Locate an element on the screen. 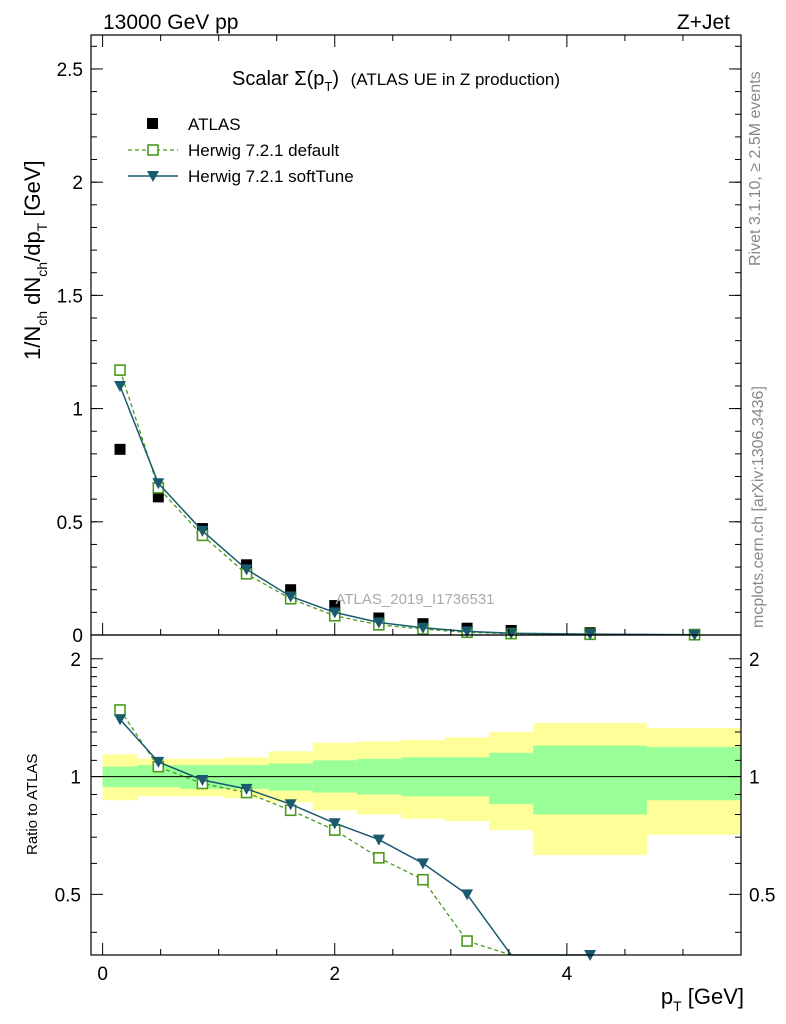 The width and height of the screenshot is (786, 1024). energy-label: 13000 GeV pp is located at coordinates (170, 22).